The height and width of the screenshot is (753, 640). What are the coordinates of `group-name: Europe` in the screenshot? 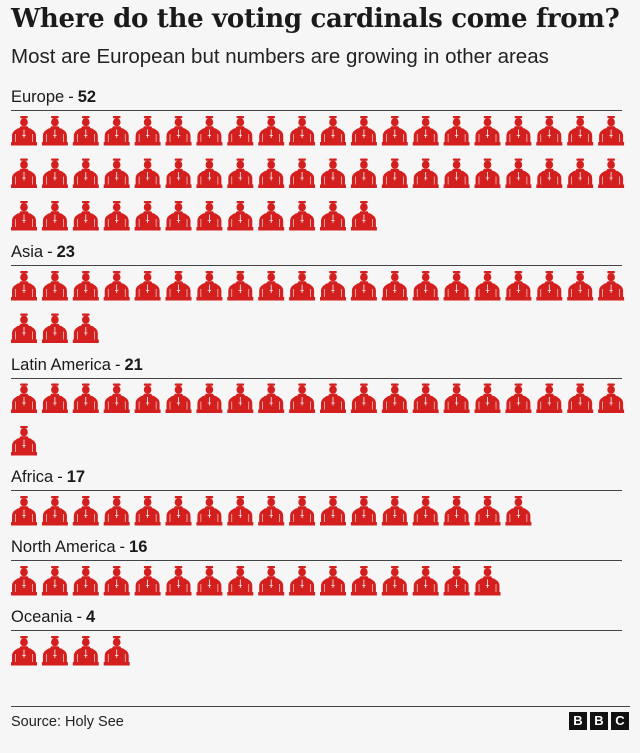 It's located at (38, 97).